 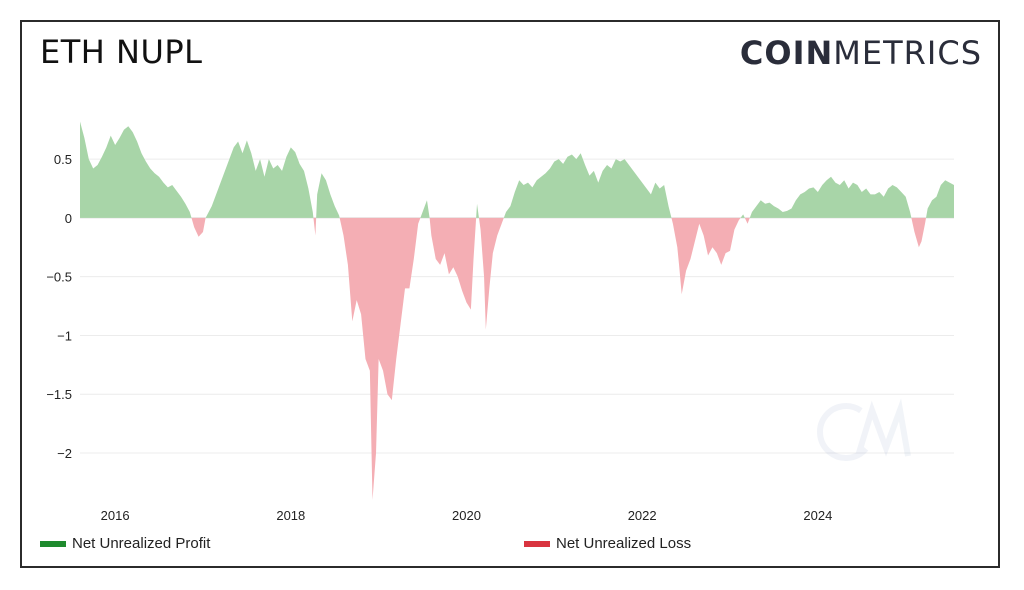 What do you see at coordinates (63, 159) in the screenshot?
I see `y-tick-label: 0.5` at bounding box center [63, 159].